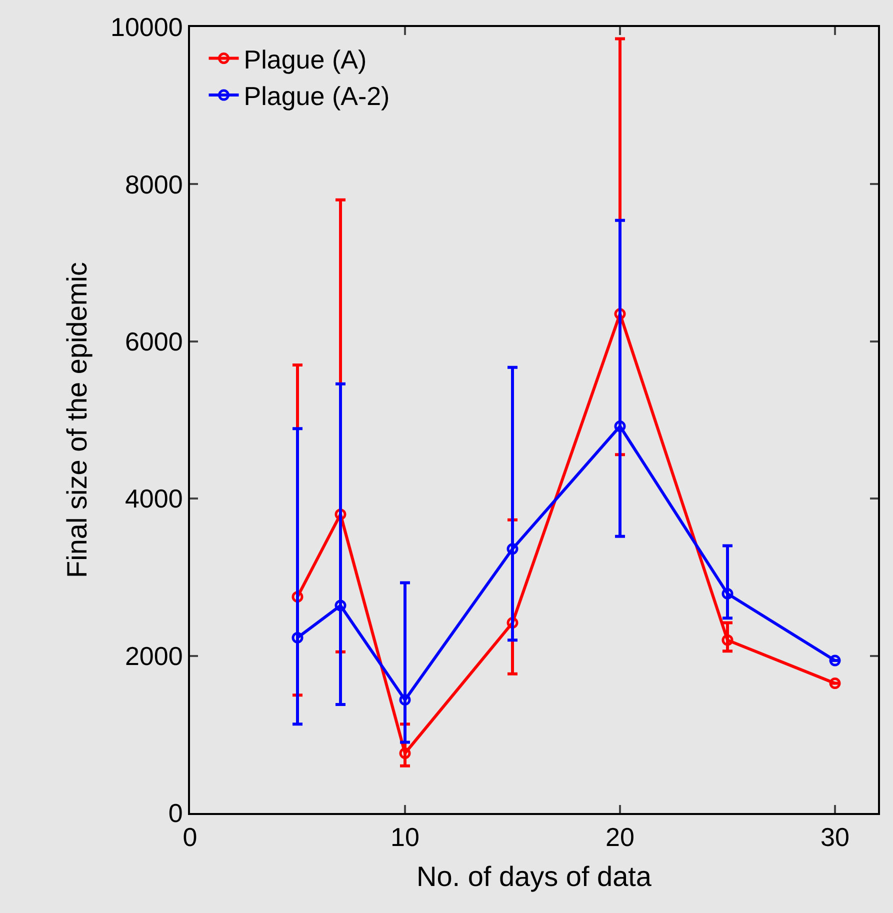 The width and height of the screenshot is (893, 913). I want to click on y-tick-label: 10000, so click(146, 27).